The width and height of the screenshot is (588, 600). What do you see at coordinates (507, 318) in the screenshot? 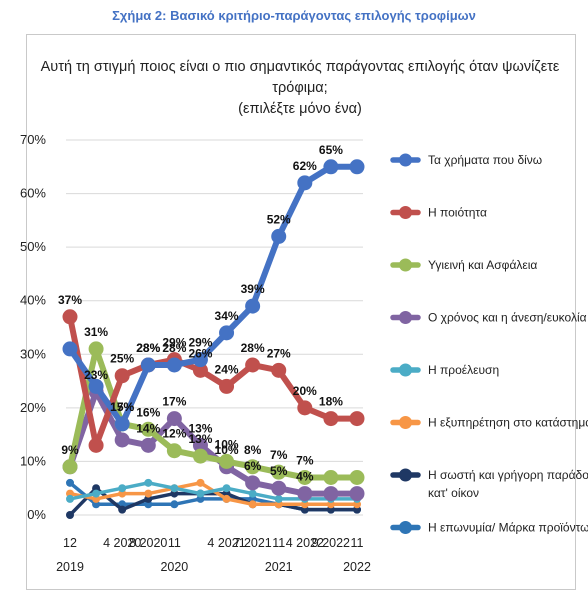
I see `legend-label: Ο χρόνος και η άνεση/ευκολία` at bounding box center [507, 318].